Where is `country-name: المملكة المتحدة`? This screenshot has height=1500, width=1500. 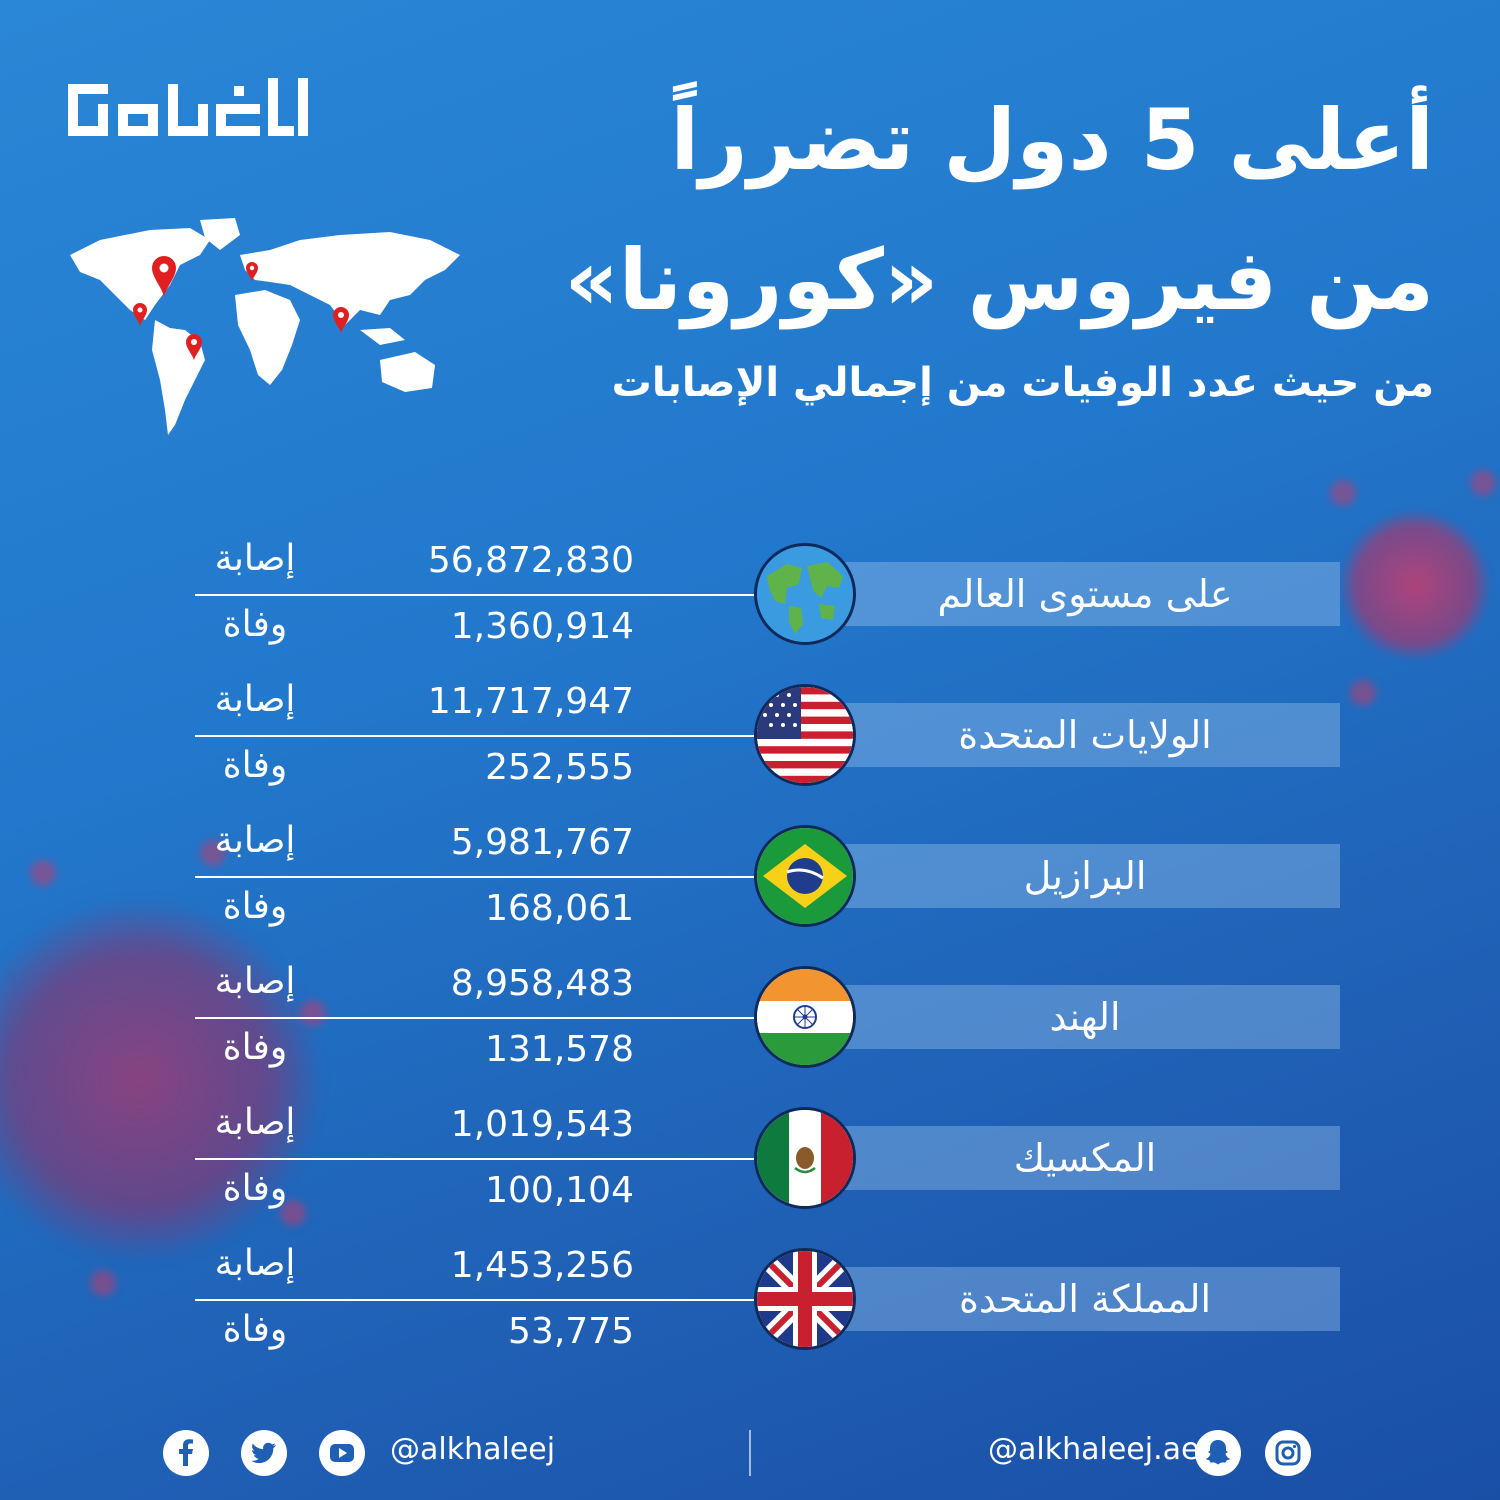
country-name: المملكة المتحدة is located at coordinates (1085, 1299).